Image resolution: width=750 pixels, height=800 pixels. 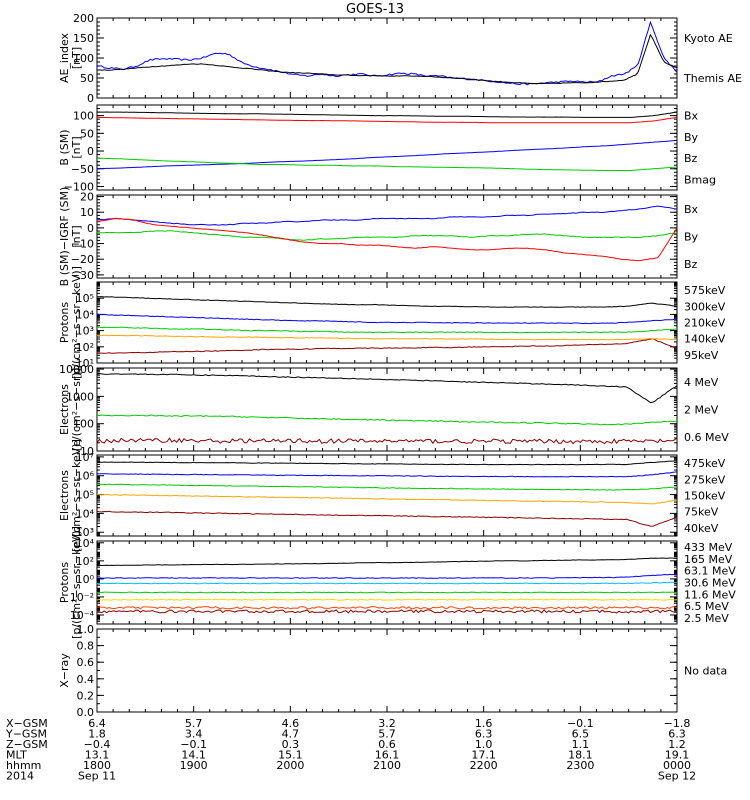 What do you see at coordinates (710, 583) in the screenshot?
I see `legend-entry: 30.6 MeV` at bounding box center [710, 583].